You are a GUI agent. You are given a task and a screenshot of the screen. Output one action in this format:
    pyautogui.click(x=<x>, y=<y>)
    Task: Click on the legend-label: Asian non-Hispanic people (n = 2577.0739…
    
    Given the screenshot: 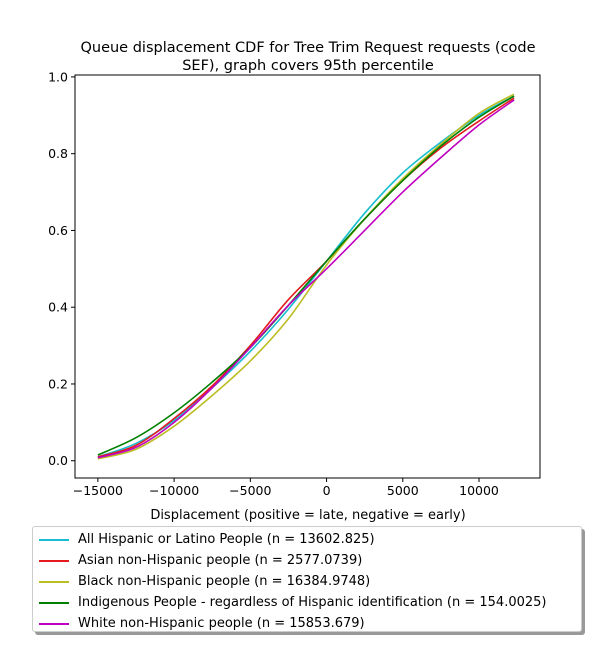 What is the action you would take?
    pyautogui.click(x=220, y=560)
    